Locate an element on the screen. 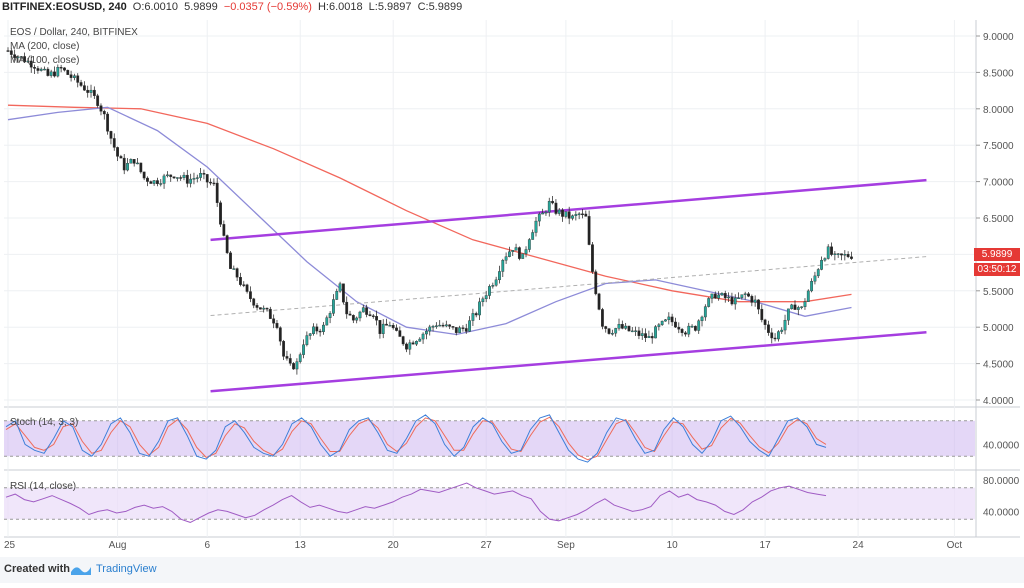 The height and width of the screenshot is (588, 1024). ma100-legend: MA (100, close) is located at coordinates (45, 60).